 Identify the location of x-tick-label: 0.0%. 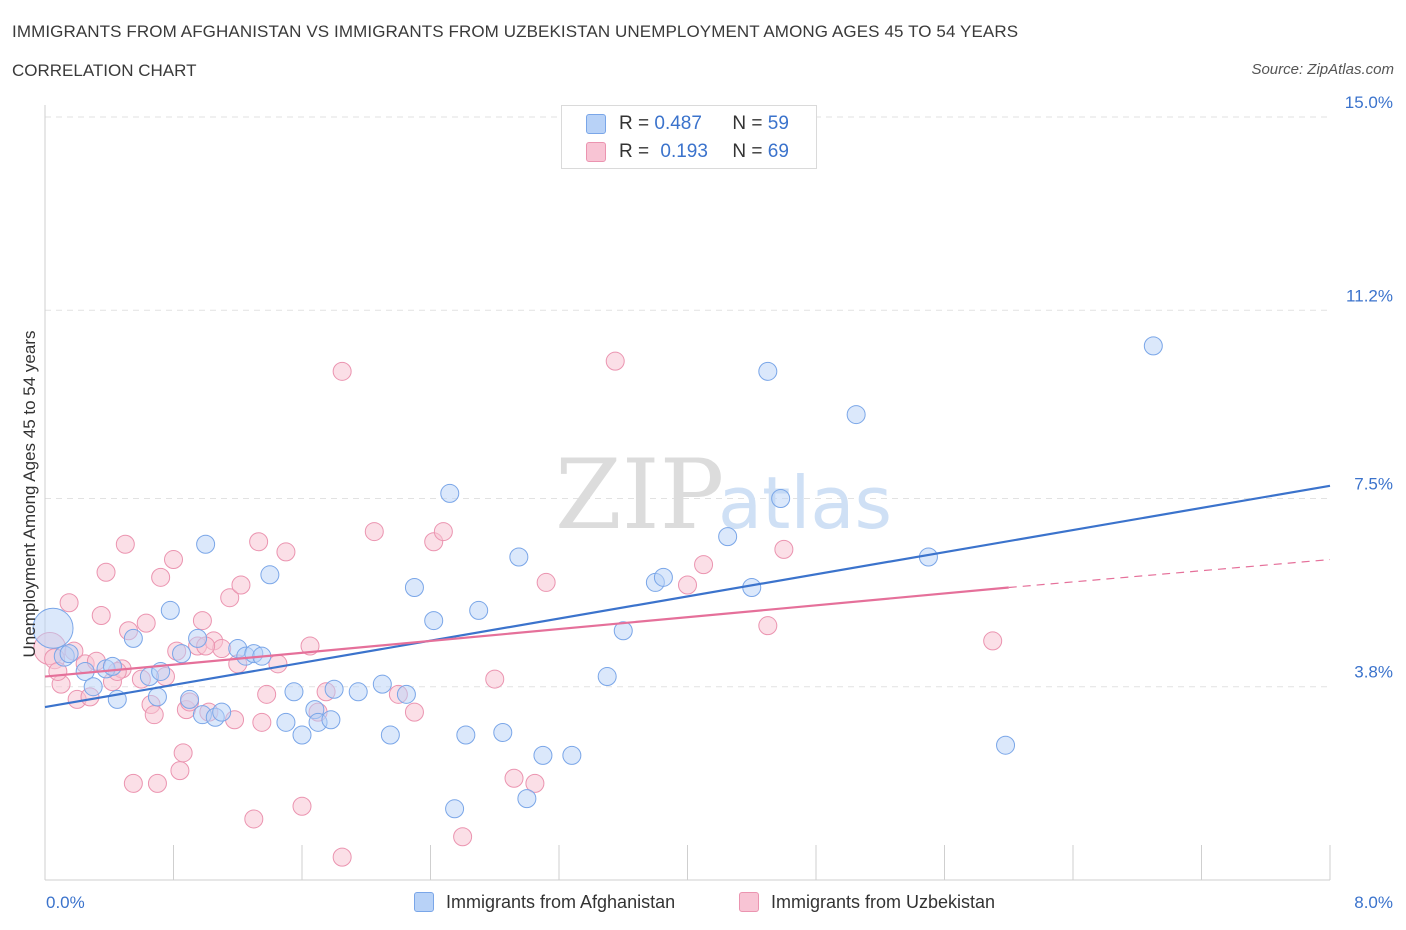
(65, 902).